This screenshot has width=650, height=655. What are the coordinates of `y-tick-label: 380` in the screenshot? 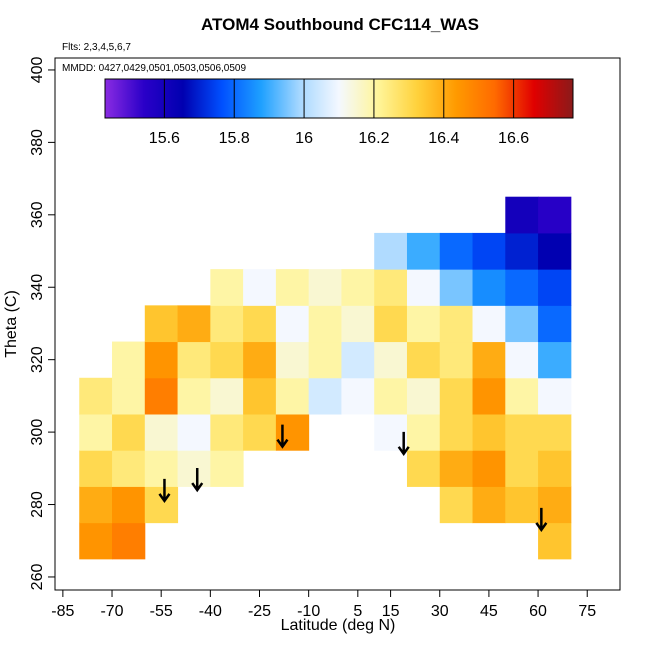 It's located at (37, 142).